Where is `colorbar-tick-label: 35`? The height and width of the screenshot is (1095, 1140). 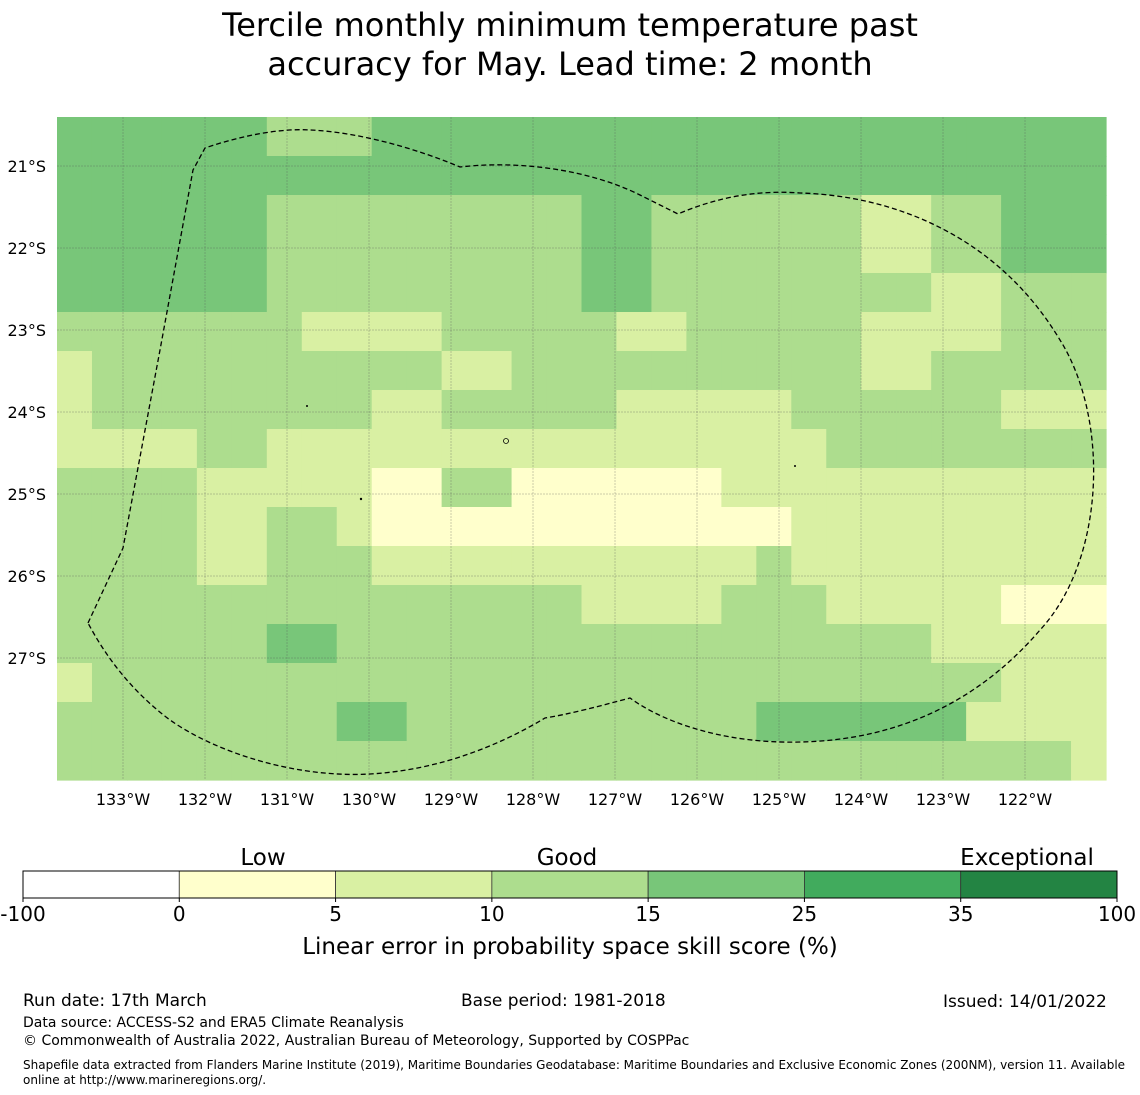
colorbar-tick-label: 35 is located at coordinates (960, 914).